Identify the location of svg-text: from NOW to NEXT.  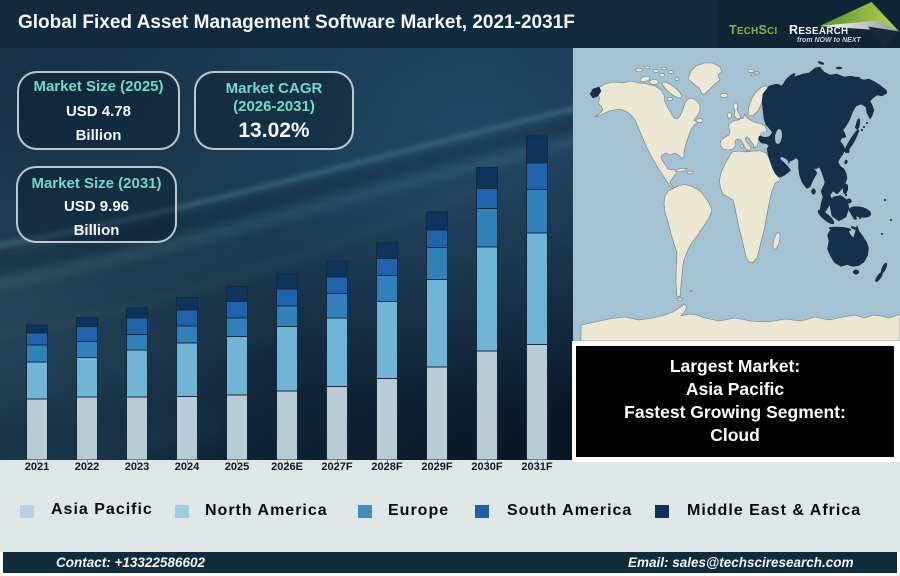
(829, 40).